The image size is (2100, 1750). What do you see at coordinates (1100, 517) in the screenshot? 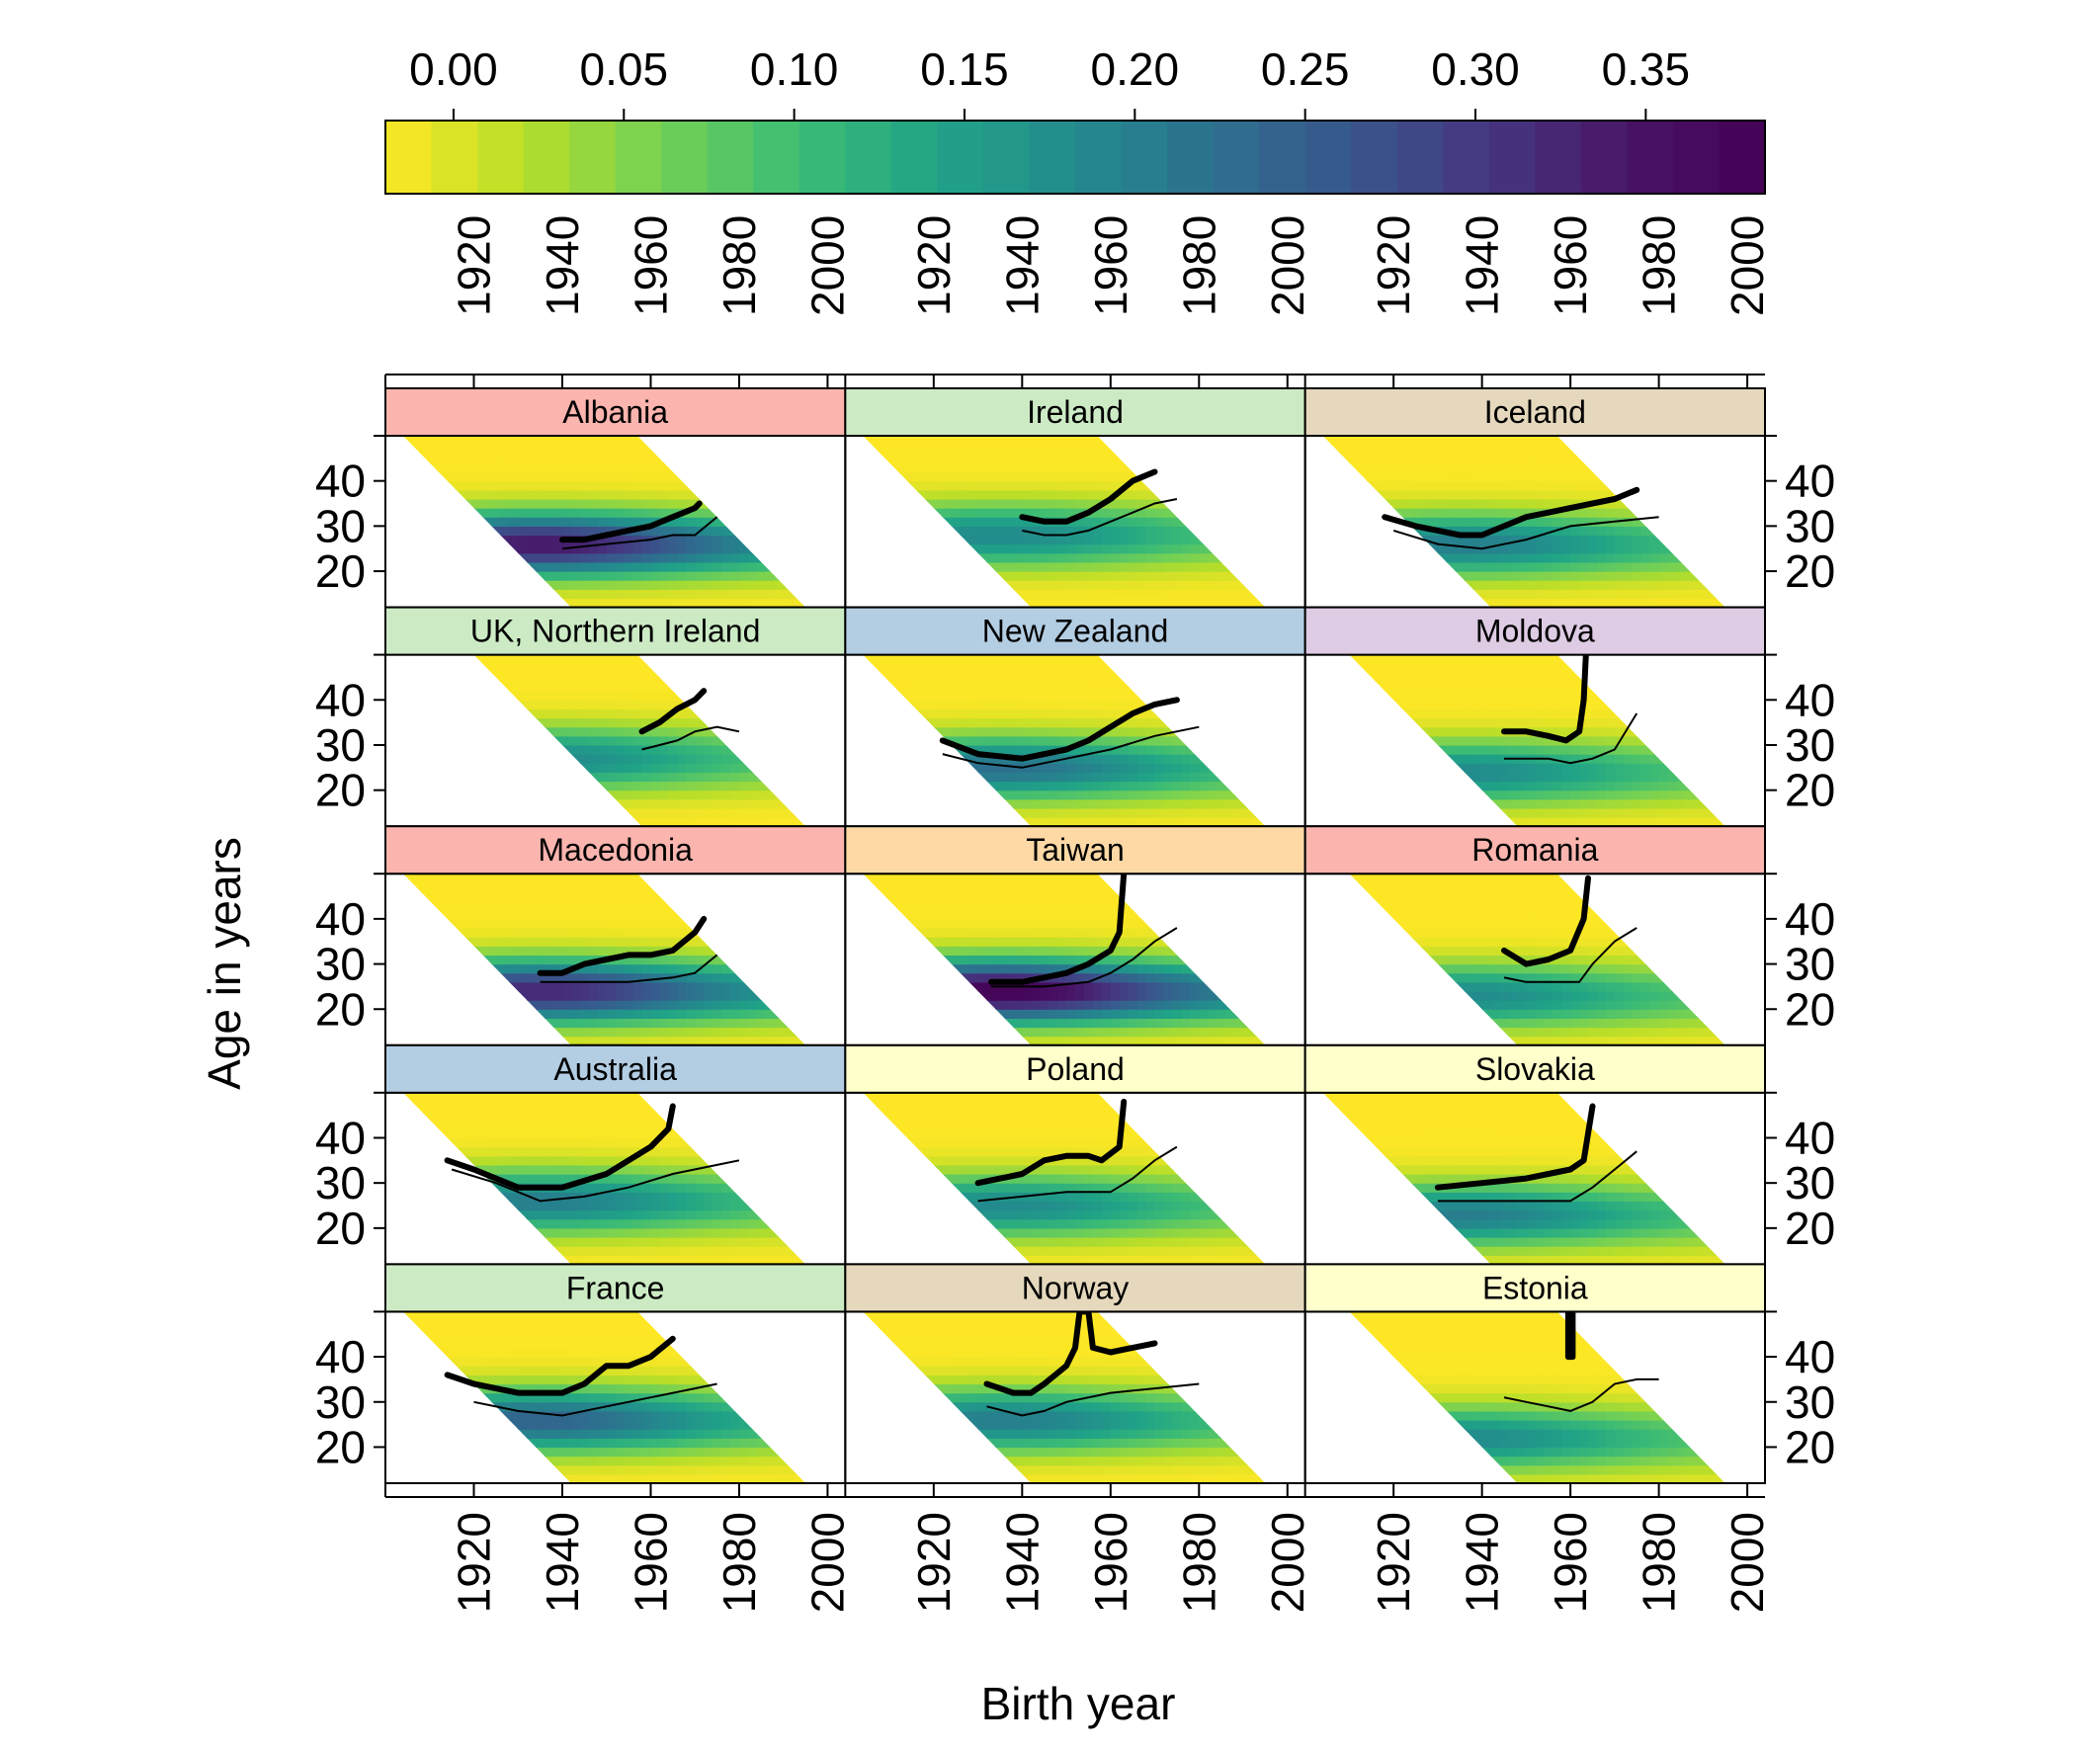
I see `thin-line` at bounding box center [1100, 517].